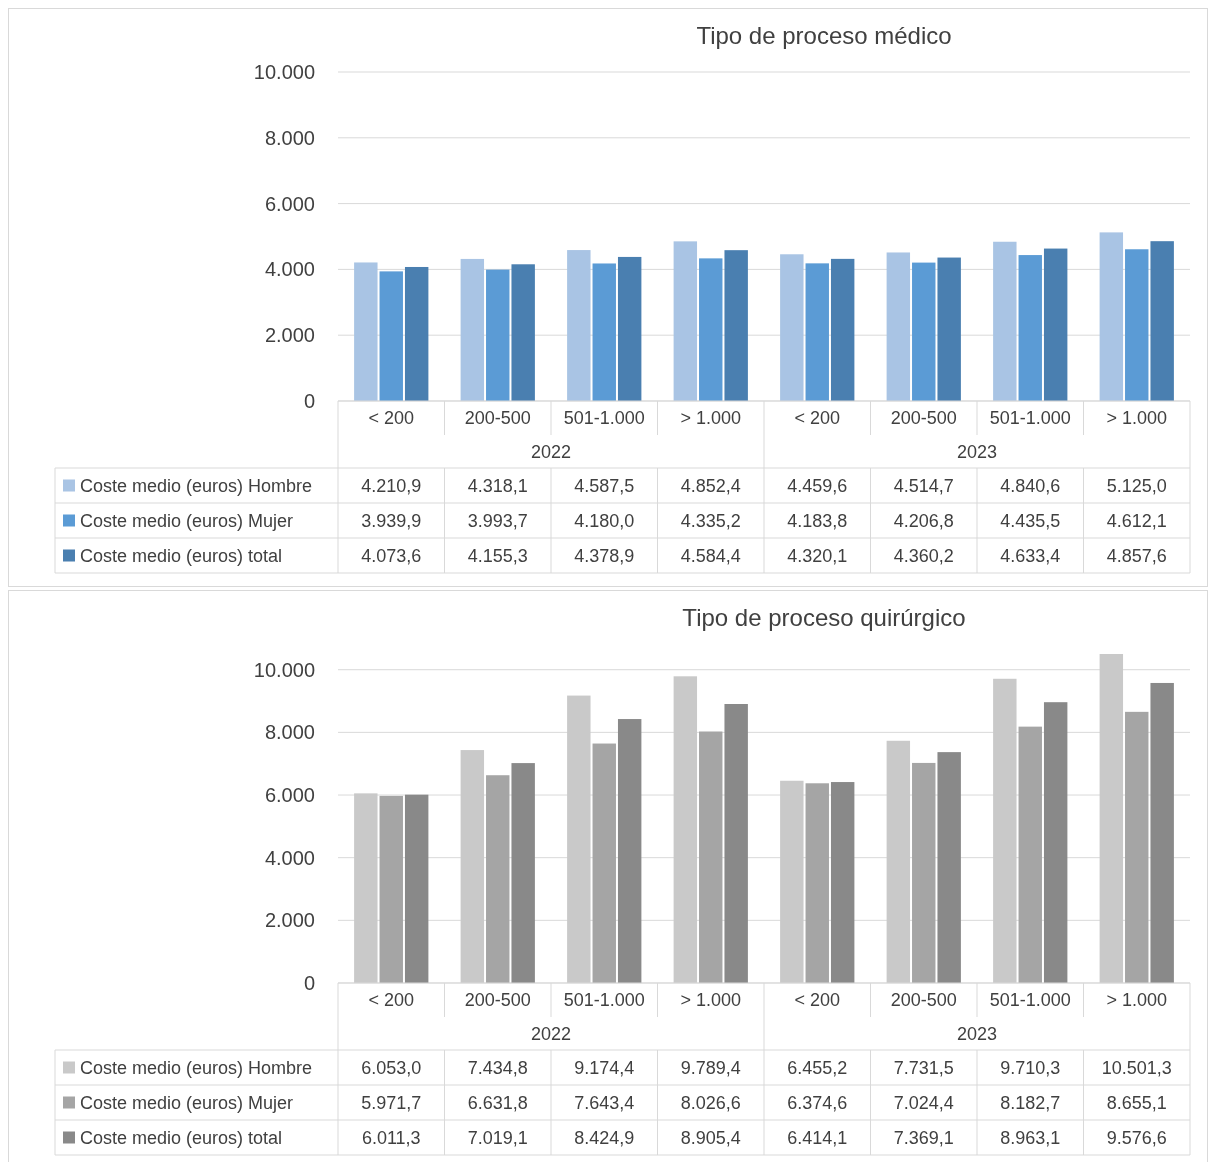  What do you see at coordinates (817, 555) in the screenshot?
I see `data-label: 4.320,1` at bounding box center [817, 555].